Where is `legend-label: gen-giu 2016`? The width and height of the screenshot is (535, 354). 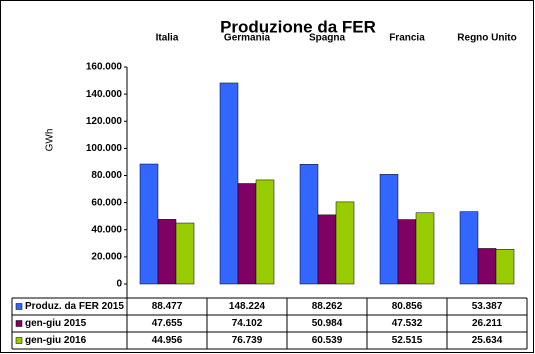
legend-label: gen-giu 2016 is located at coordinates (56, 340).